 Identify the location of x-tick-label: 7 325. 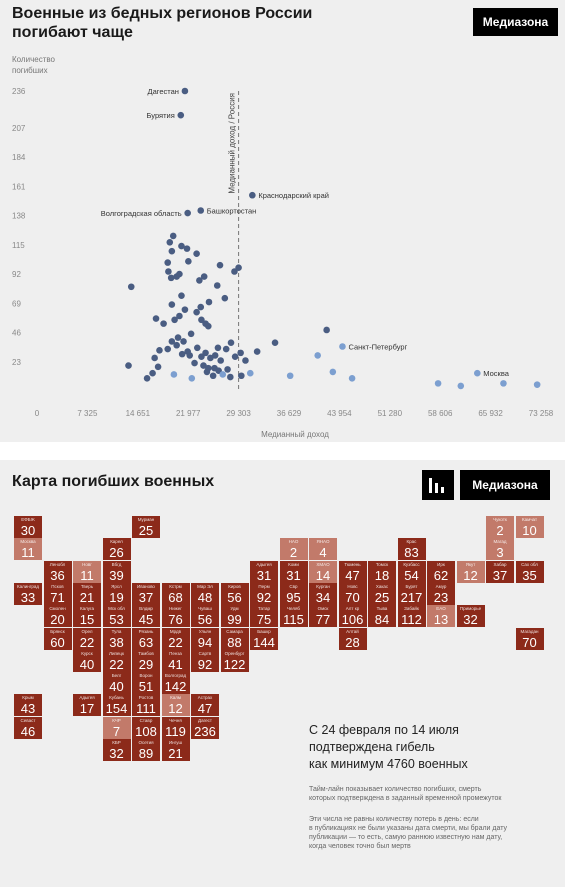
(87, 413).